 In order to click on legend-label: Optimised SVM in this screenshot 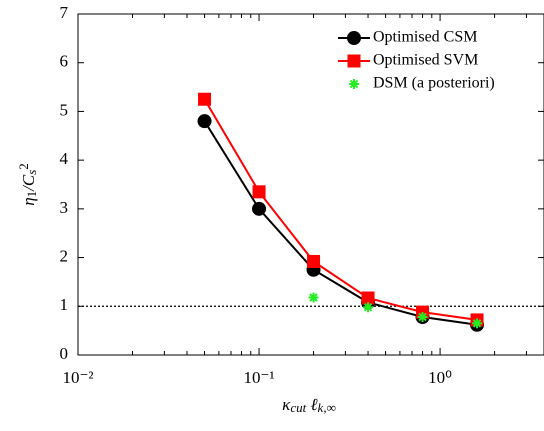, I will do `click(425, 60)`.